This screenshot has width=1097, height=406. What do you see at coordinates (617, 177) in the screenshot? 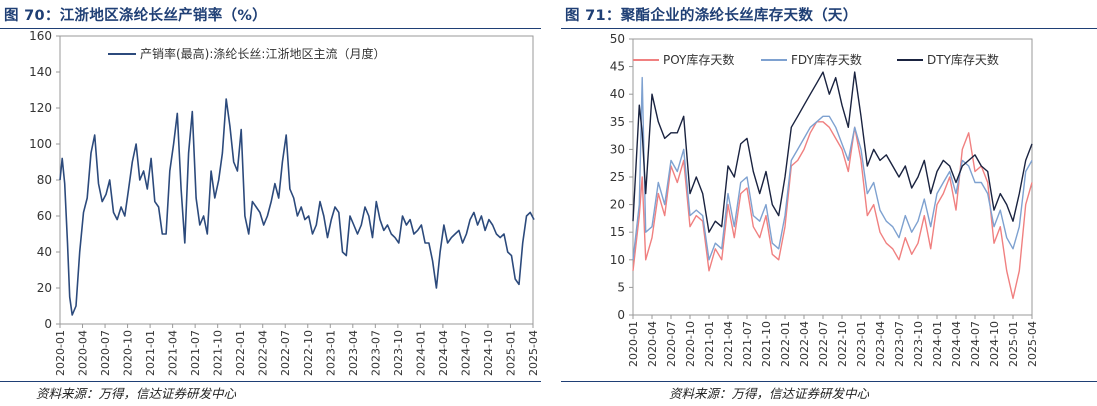
I see `y-tick-label: 25` at bounding box center [617, 177].